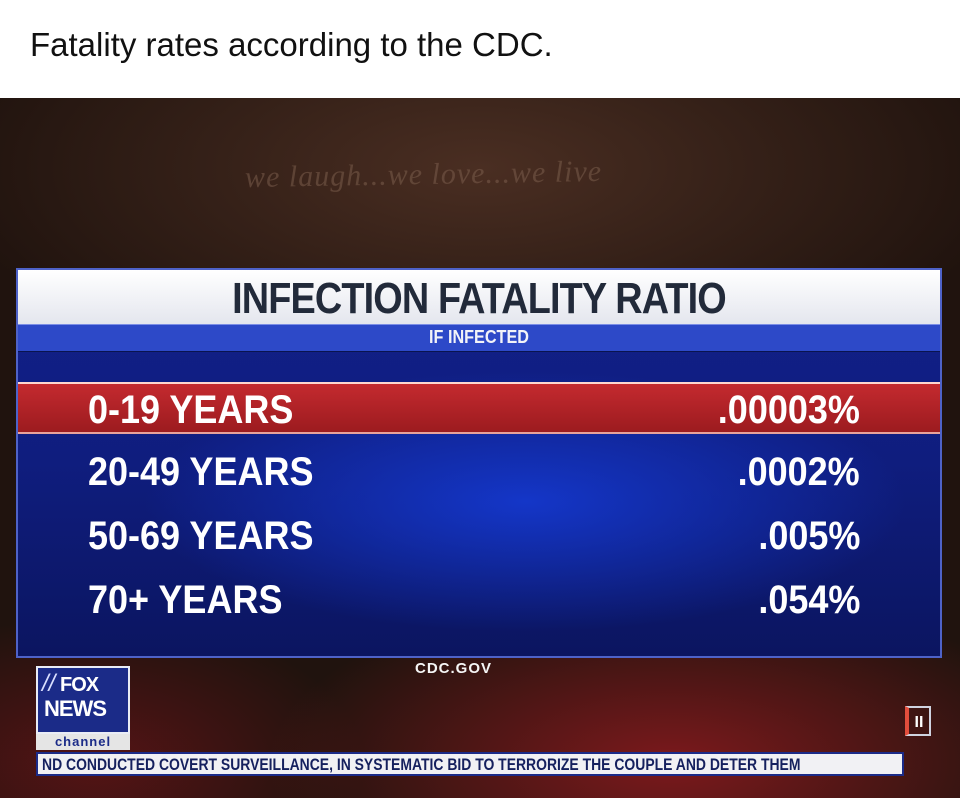  I want to click on logo-channel-text: channel, so click(83, 742).